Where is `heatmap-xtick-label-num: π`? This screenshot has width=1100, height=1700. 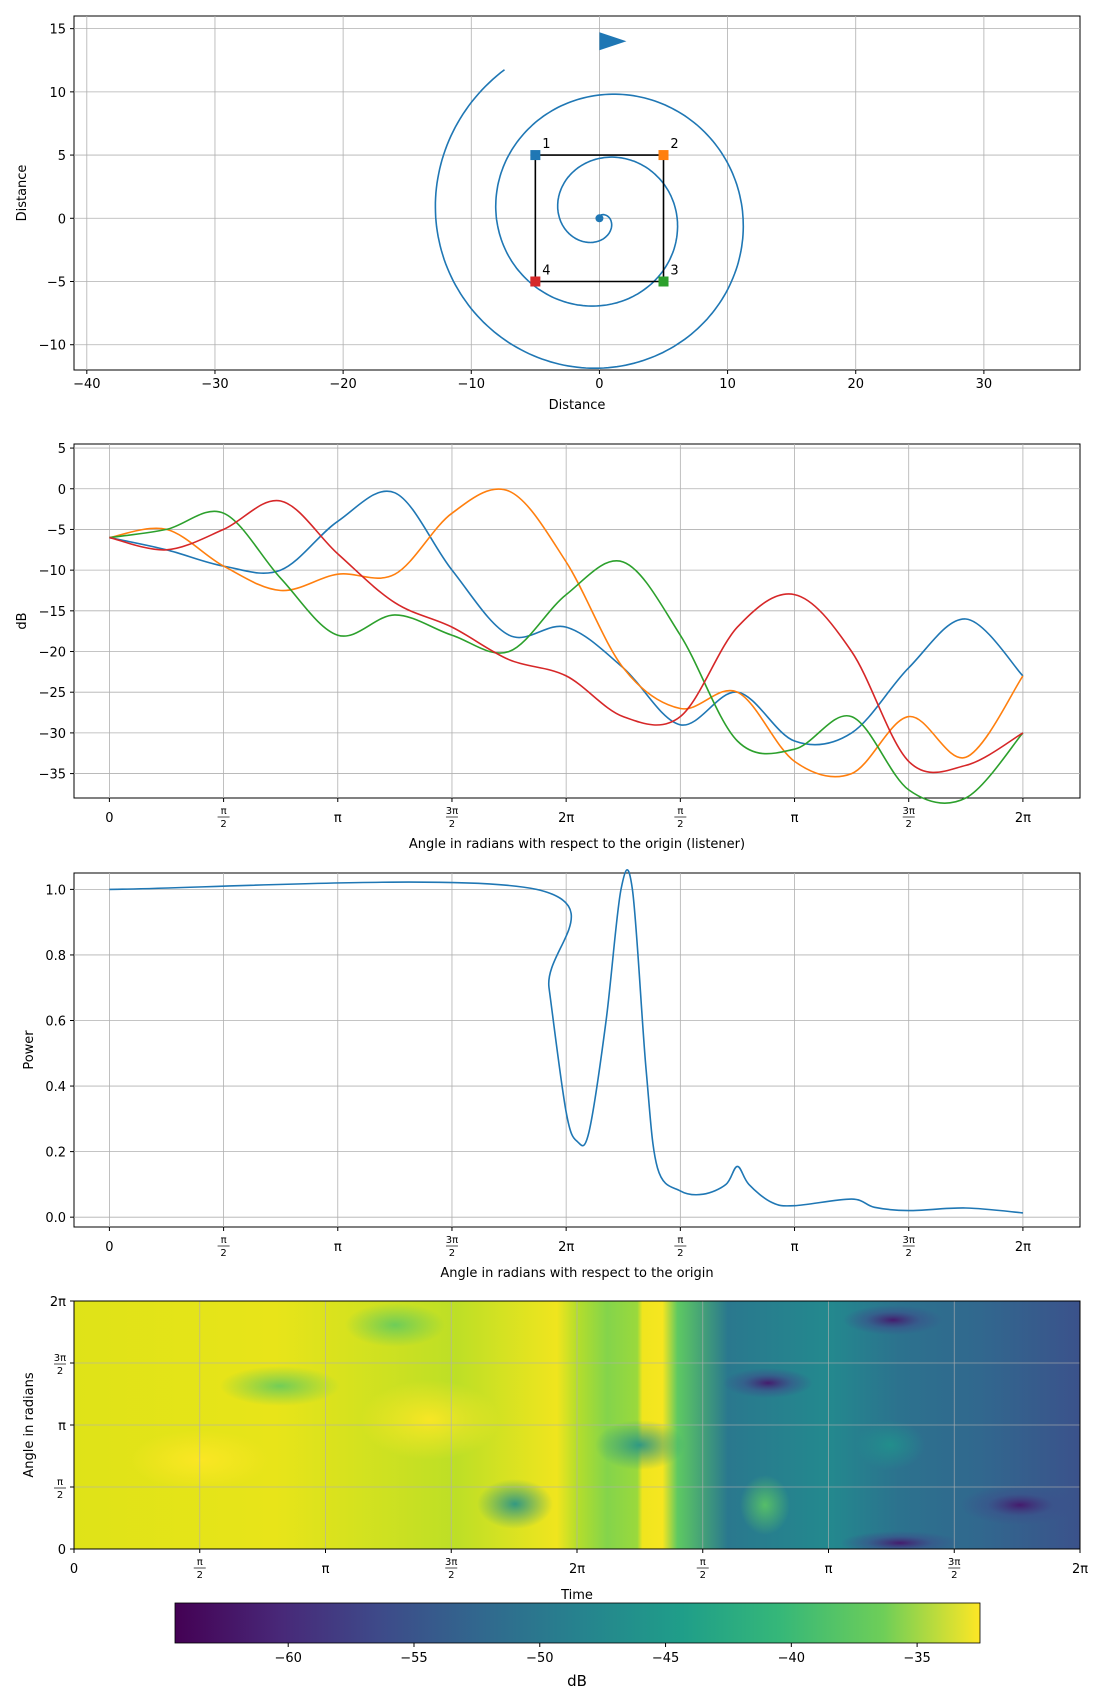
heatmap-xtick-label-num: π is located at coordinates (200, 1562).